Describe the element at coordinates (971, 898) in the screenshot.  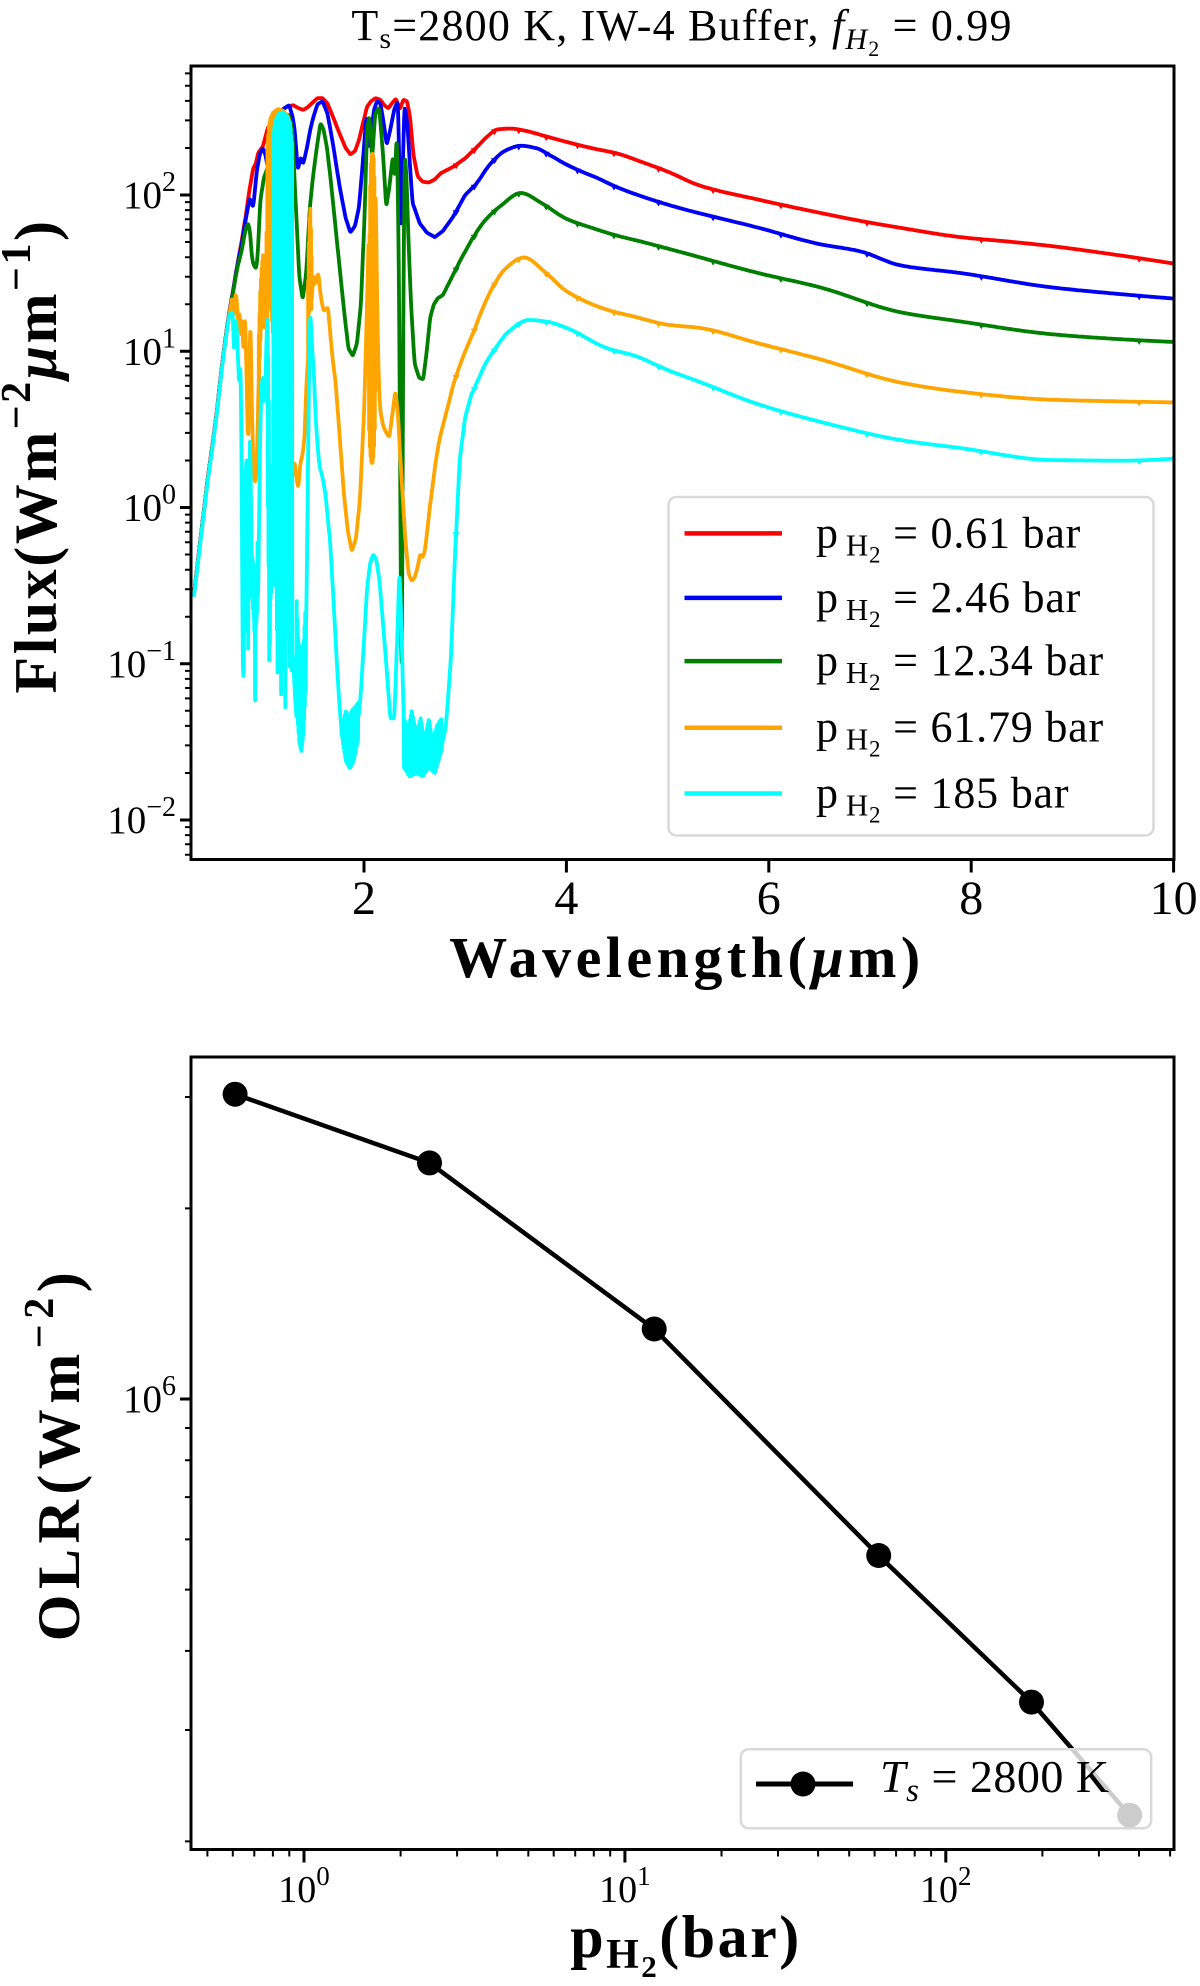
I see `svg-text: 8` at that location.